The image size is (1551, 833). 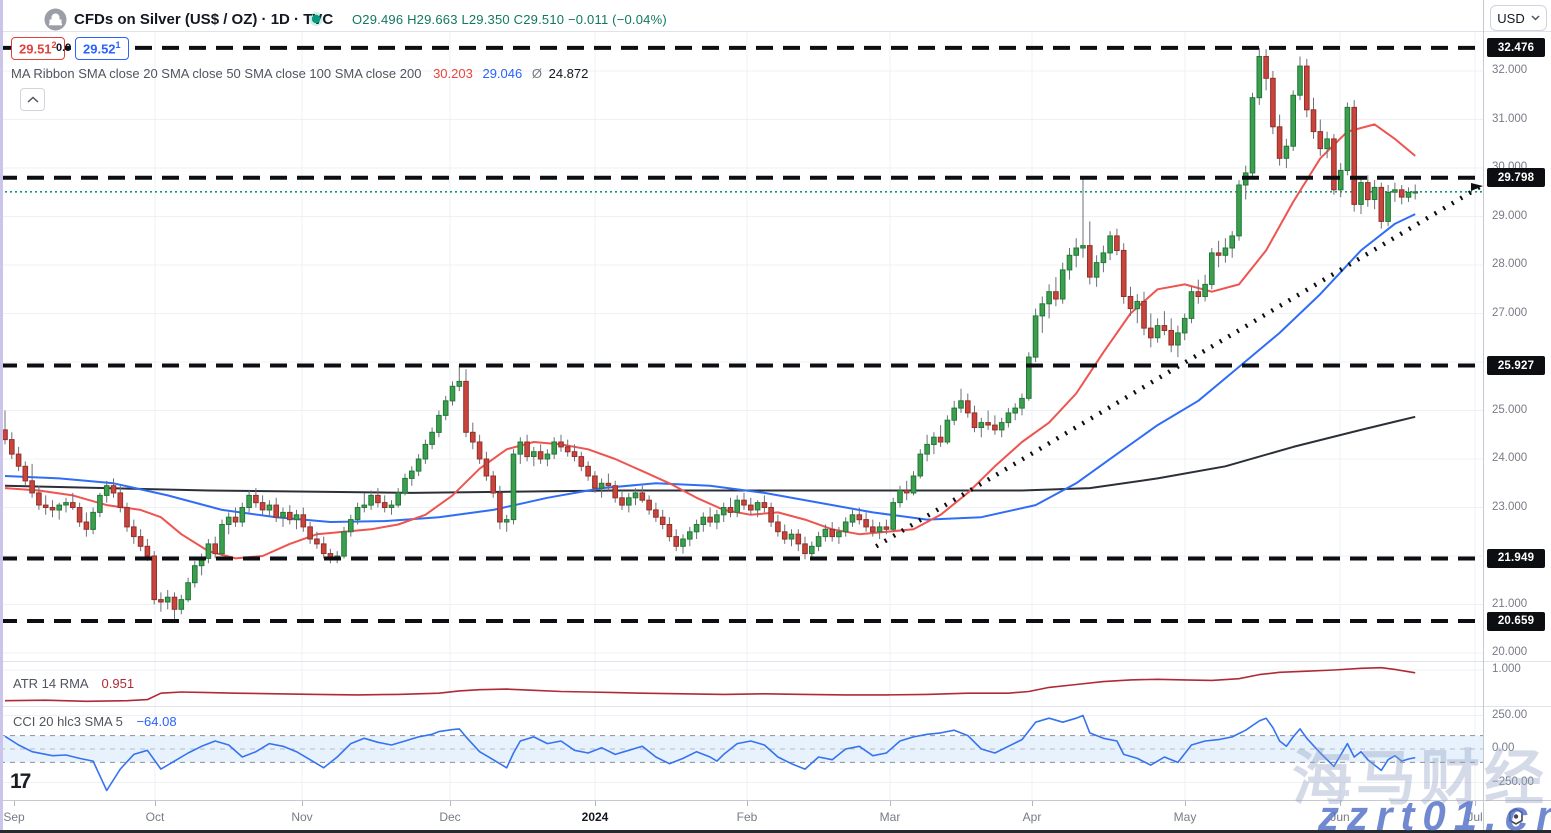 I want to click on price-line-badge: 20.659, so click(x=1516, y=621).